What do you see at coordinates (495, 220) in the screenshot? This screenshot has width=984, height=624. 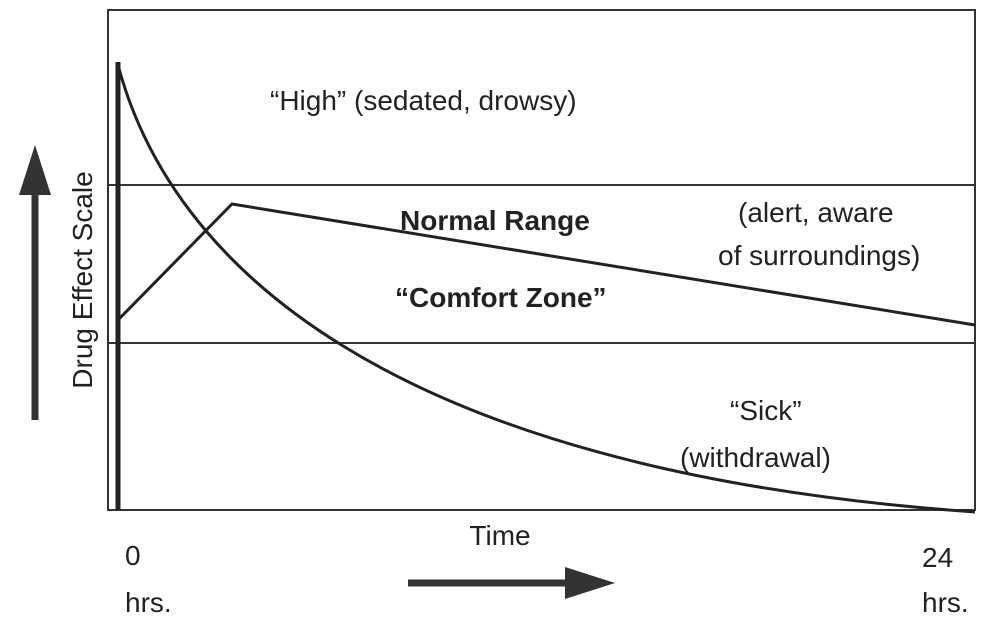 I see `normal-label: Normal Range` at bounding box center [495, 220].